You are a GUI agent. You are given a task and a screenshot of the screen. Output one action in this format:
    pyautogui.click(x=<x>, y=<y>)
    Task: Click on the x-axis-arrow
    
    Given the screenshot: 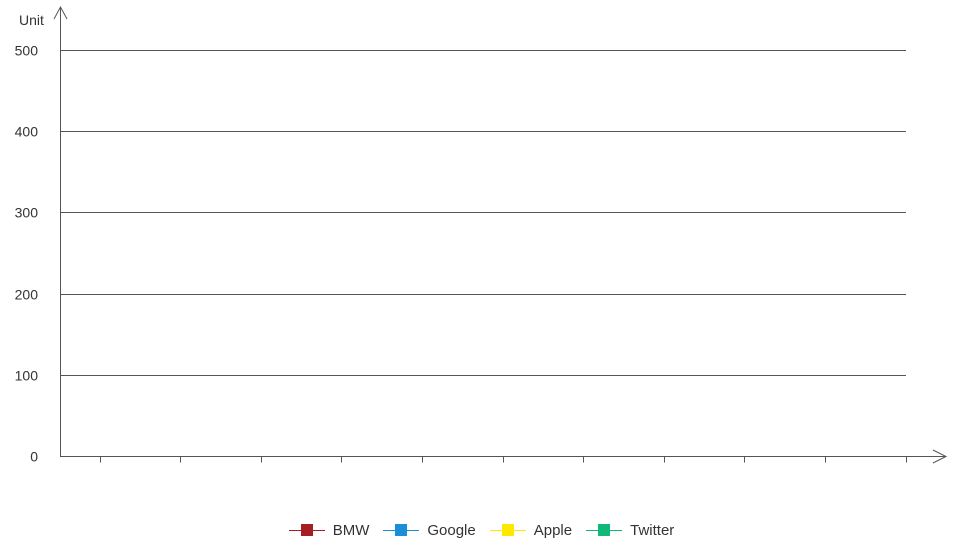 What is the action you would take?
    pyautogui.click(x=940, y=456)
    